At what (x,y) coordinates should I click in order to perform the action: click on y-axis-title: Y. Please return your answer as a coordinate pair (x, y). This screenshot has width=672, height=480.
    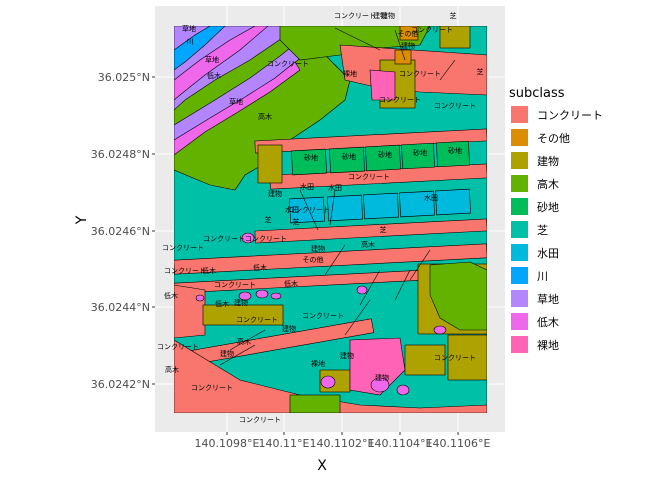
    Looking at the image, I should click on (82, 220).